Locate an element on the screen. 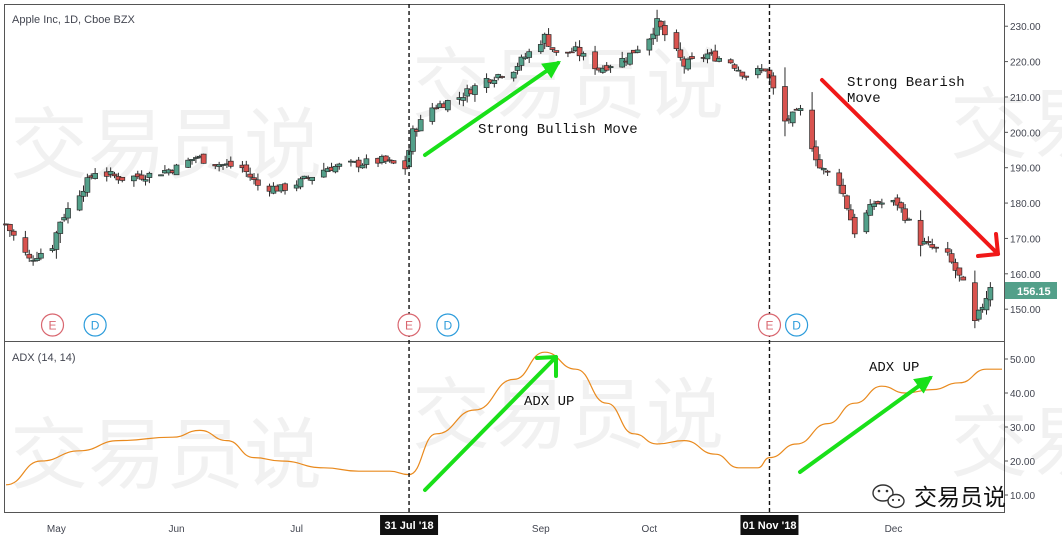 Image resolution: width=1062 pixels, height=545 pixels. adx-axis-tick-label: 40.00 is located at coordinates (1022, 394).